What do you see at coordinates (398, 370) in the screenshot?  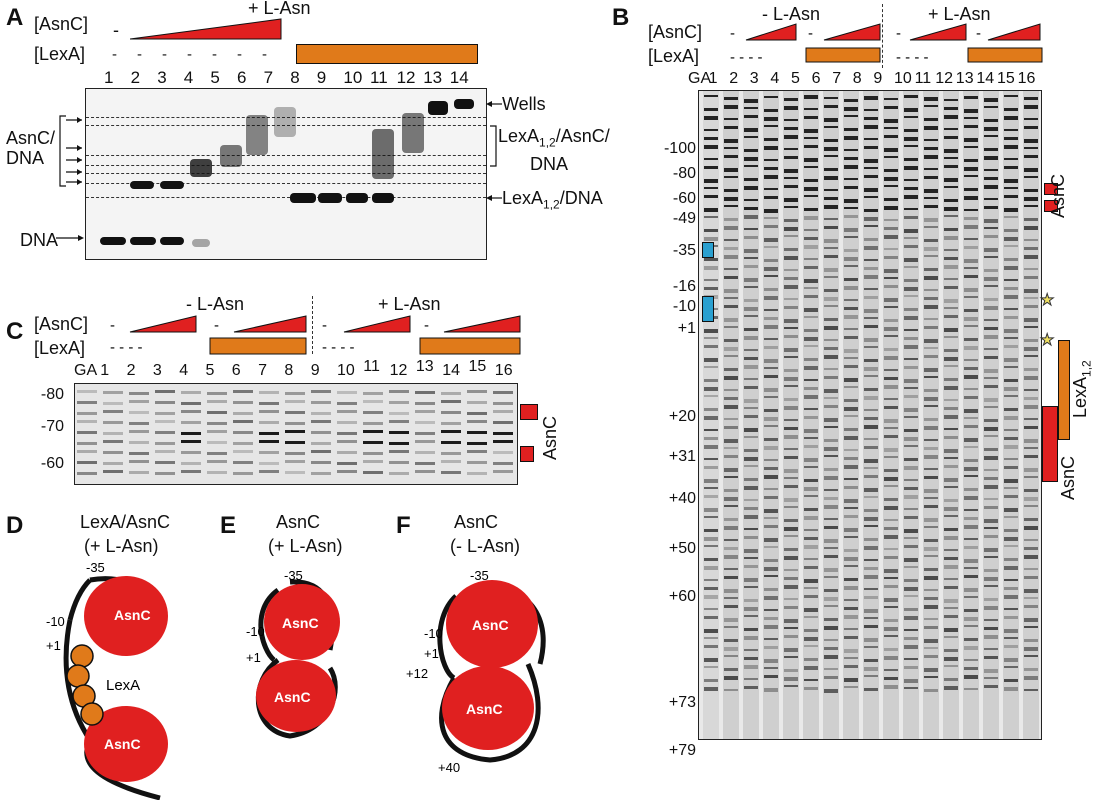 I see `panel-c-lane-number: 12` at bounding box center [398, 370].